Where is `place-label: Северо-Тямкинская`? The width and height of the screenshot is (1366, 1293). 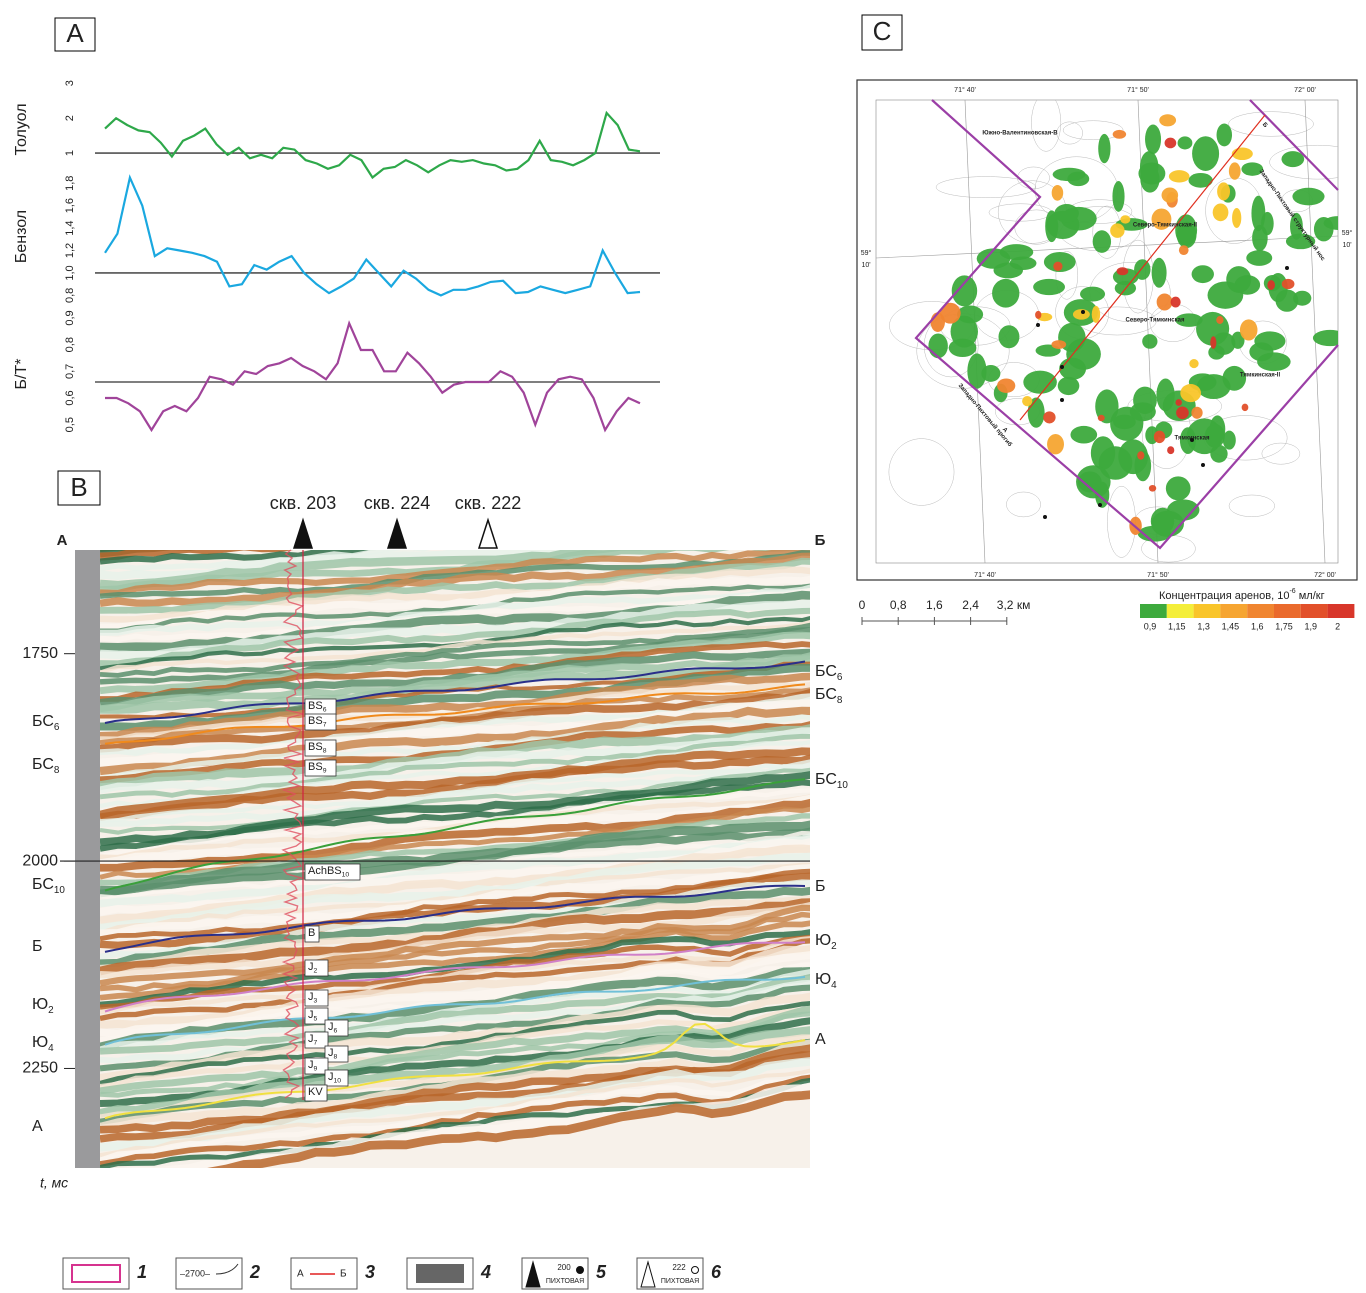
place-label: Северо-Тямкинская is located at coordinates (1155, 321).